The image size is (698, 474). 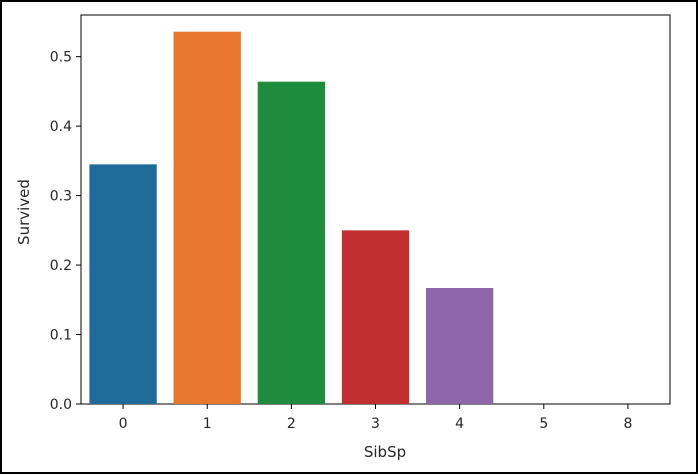 I want to click on x-tick-label-3: 3, so click(x=375, y=424).